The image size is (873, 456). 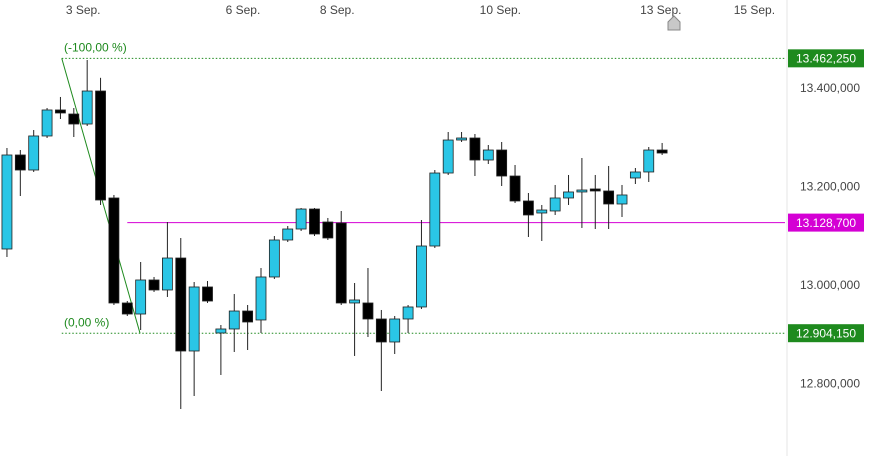 What do you see at coordinates (86, 322) in the screenshot?
I see `fib-label: (0,00 %)` at bounding box center [86, 322].